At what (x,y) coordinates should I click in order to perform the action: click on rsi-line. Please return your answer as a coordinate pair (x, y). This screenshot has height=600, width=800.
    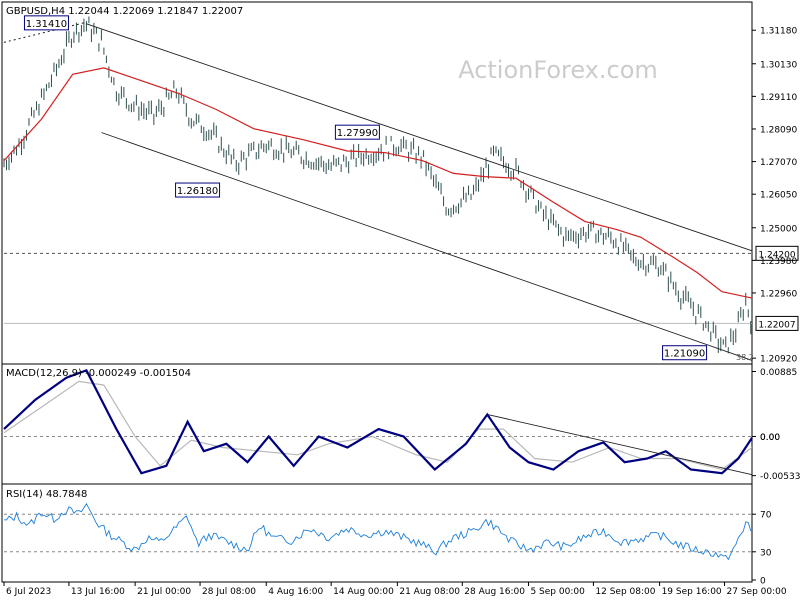
    Looking at the image, I should click on (377, 531).